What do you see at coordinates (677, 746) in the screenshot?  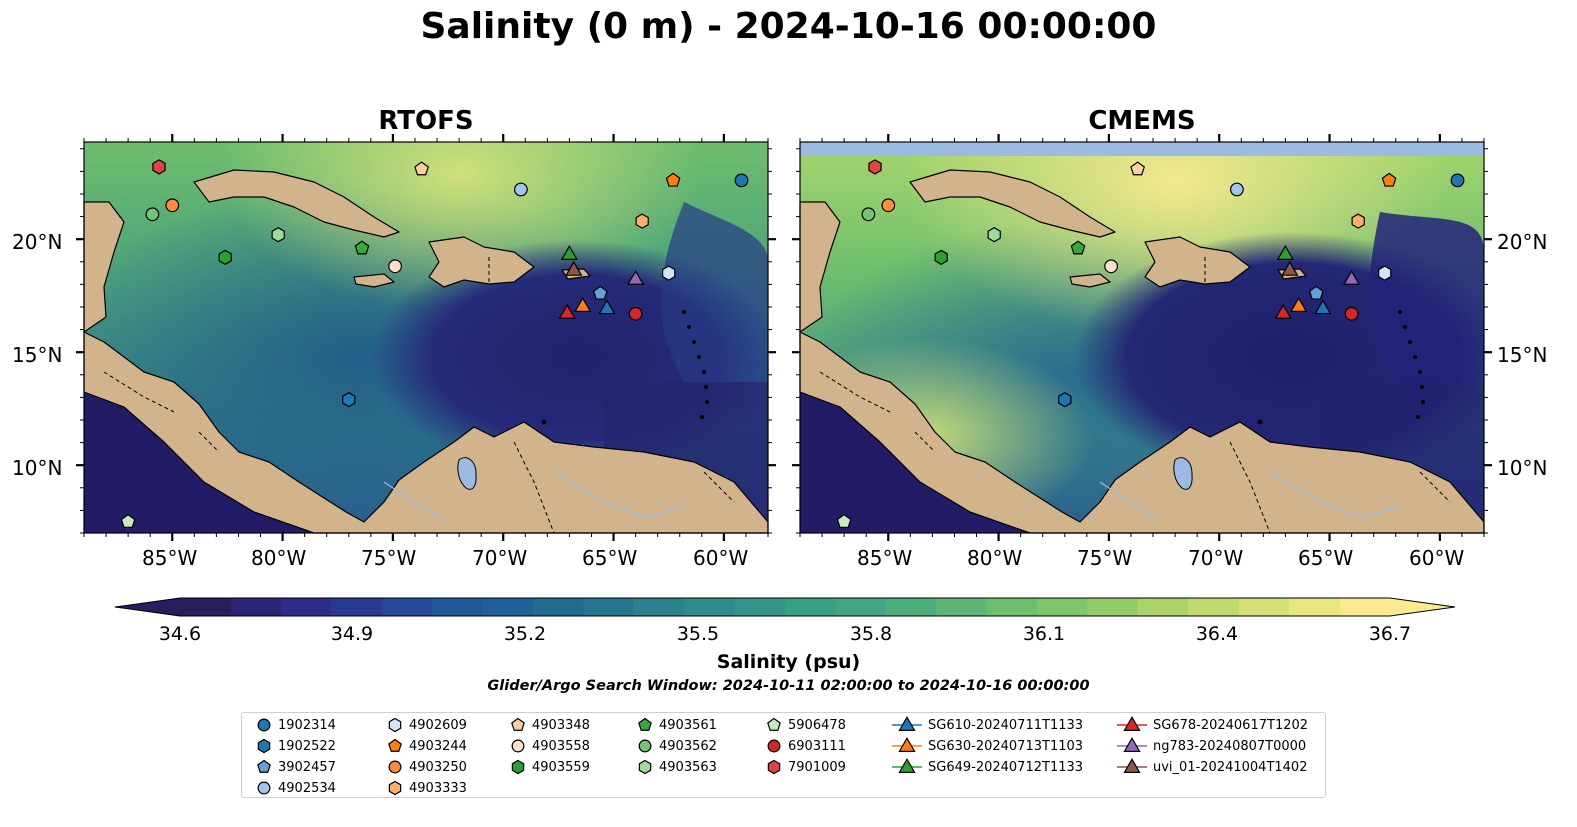 I see `legend-item: 4903562` at bounding box center [677, 746].